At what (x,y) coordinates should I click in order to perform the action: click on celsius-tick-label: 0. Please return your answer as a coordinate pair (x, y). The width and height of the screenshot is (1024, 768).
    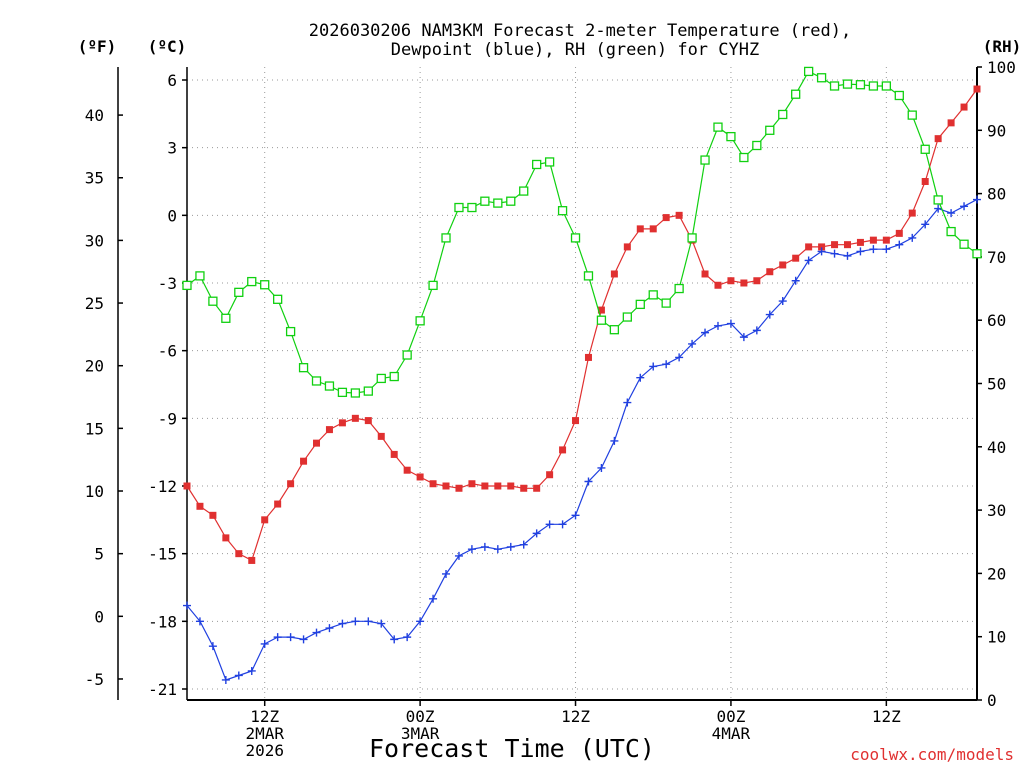
    Looking at the image, I should click on (172, 215).